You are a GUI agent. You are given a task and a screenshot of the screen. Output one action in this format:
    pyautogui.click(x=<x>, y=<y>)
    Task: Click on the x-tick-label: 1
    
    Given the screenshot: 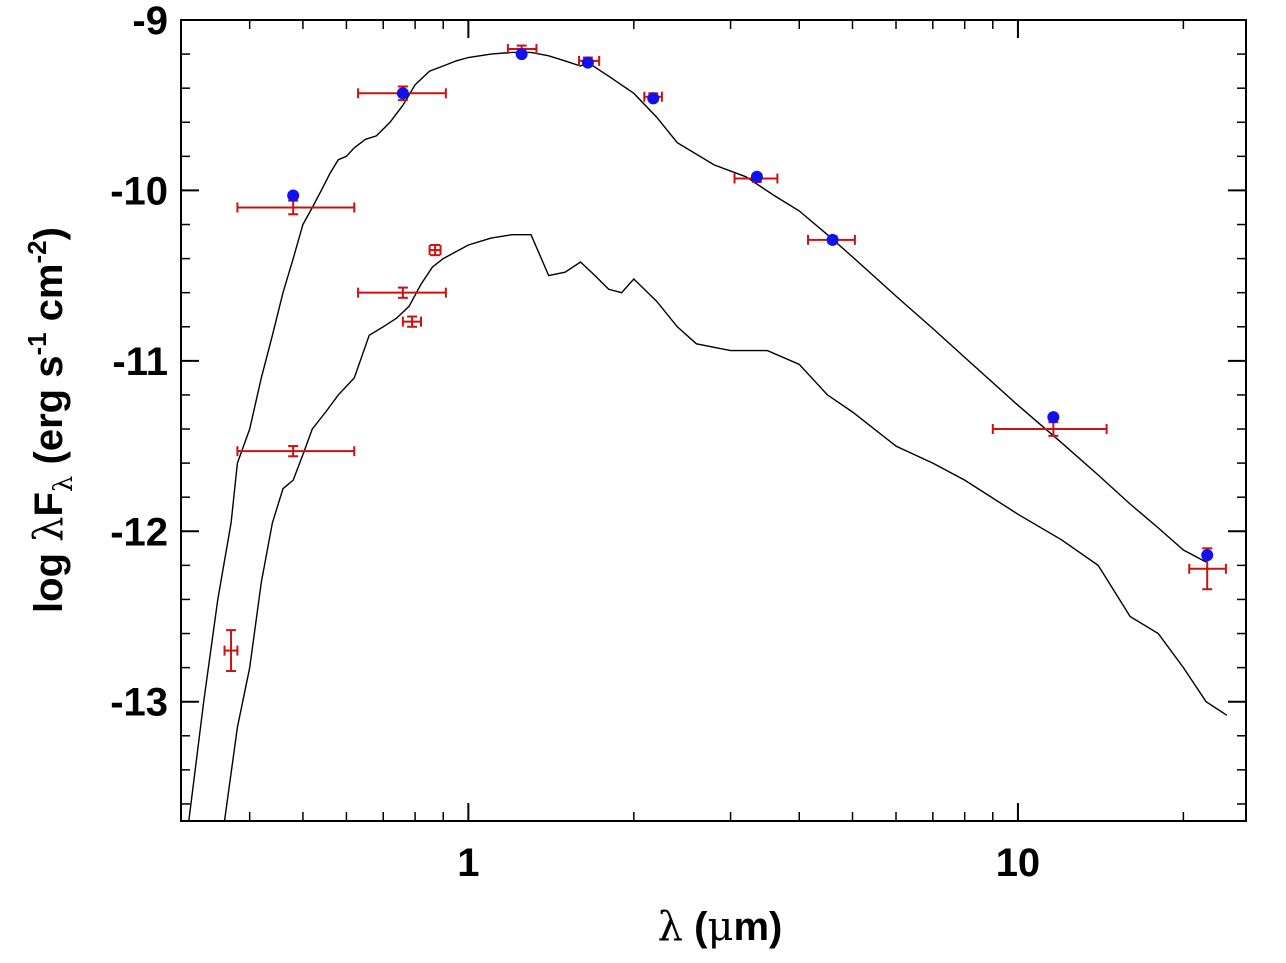 What is the action you would take?
    pyautogui.click(x=468, y=863)
    